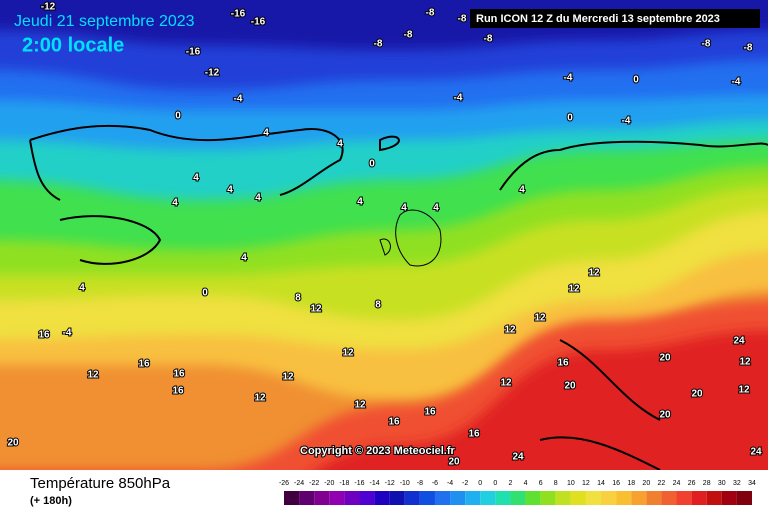 The image size is (768, 517). I want to click on scale-label: -12, so click(390, 483).